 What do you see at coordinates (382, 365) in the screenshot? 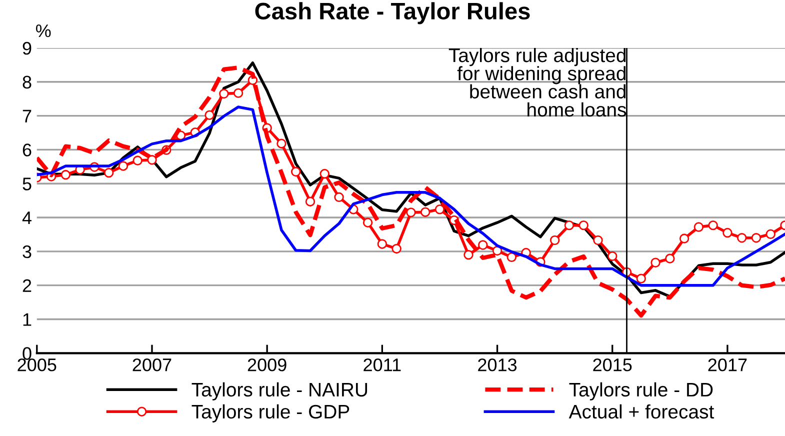
I see `x-tick-label: 2011` at bounding box center [382, 365].